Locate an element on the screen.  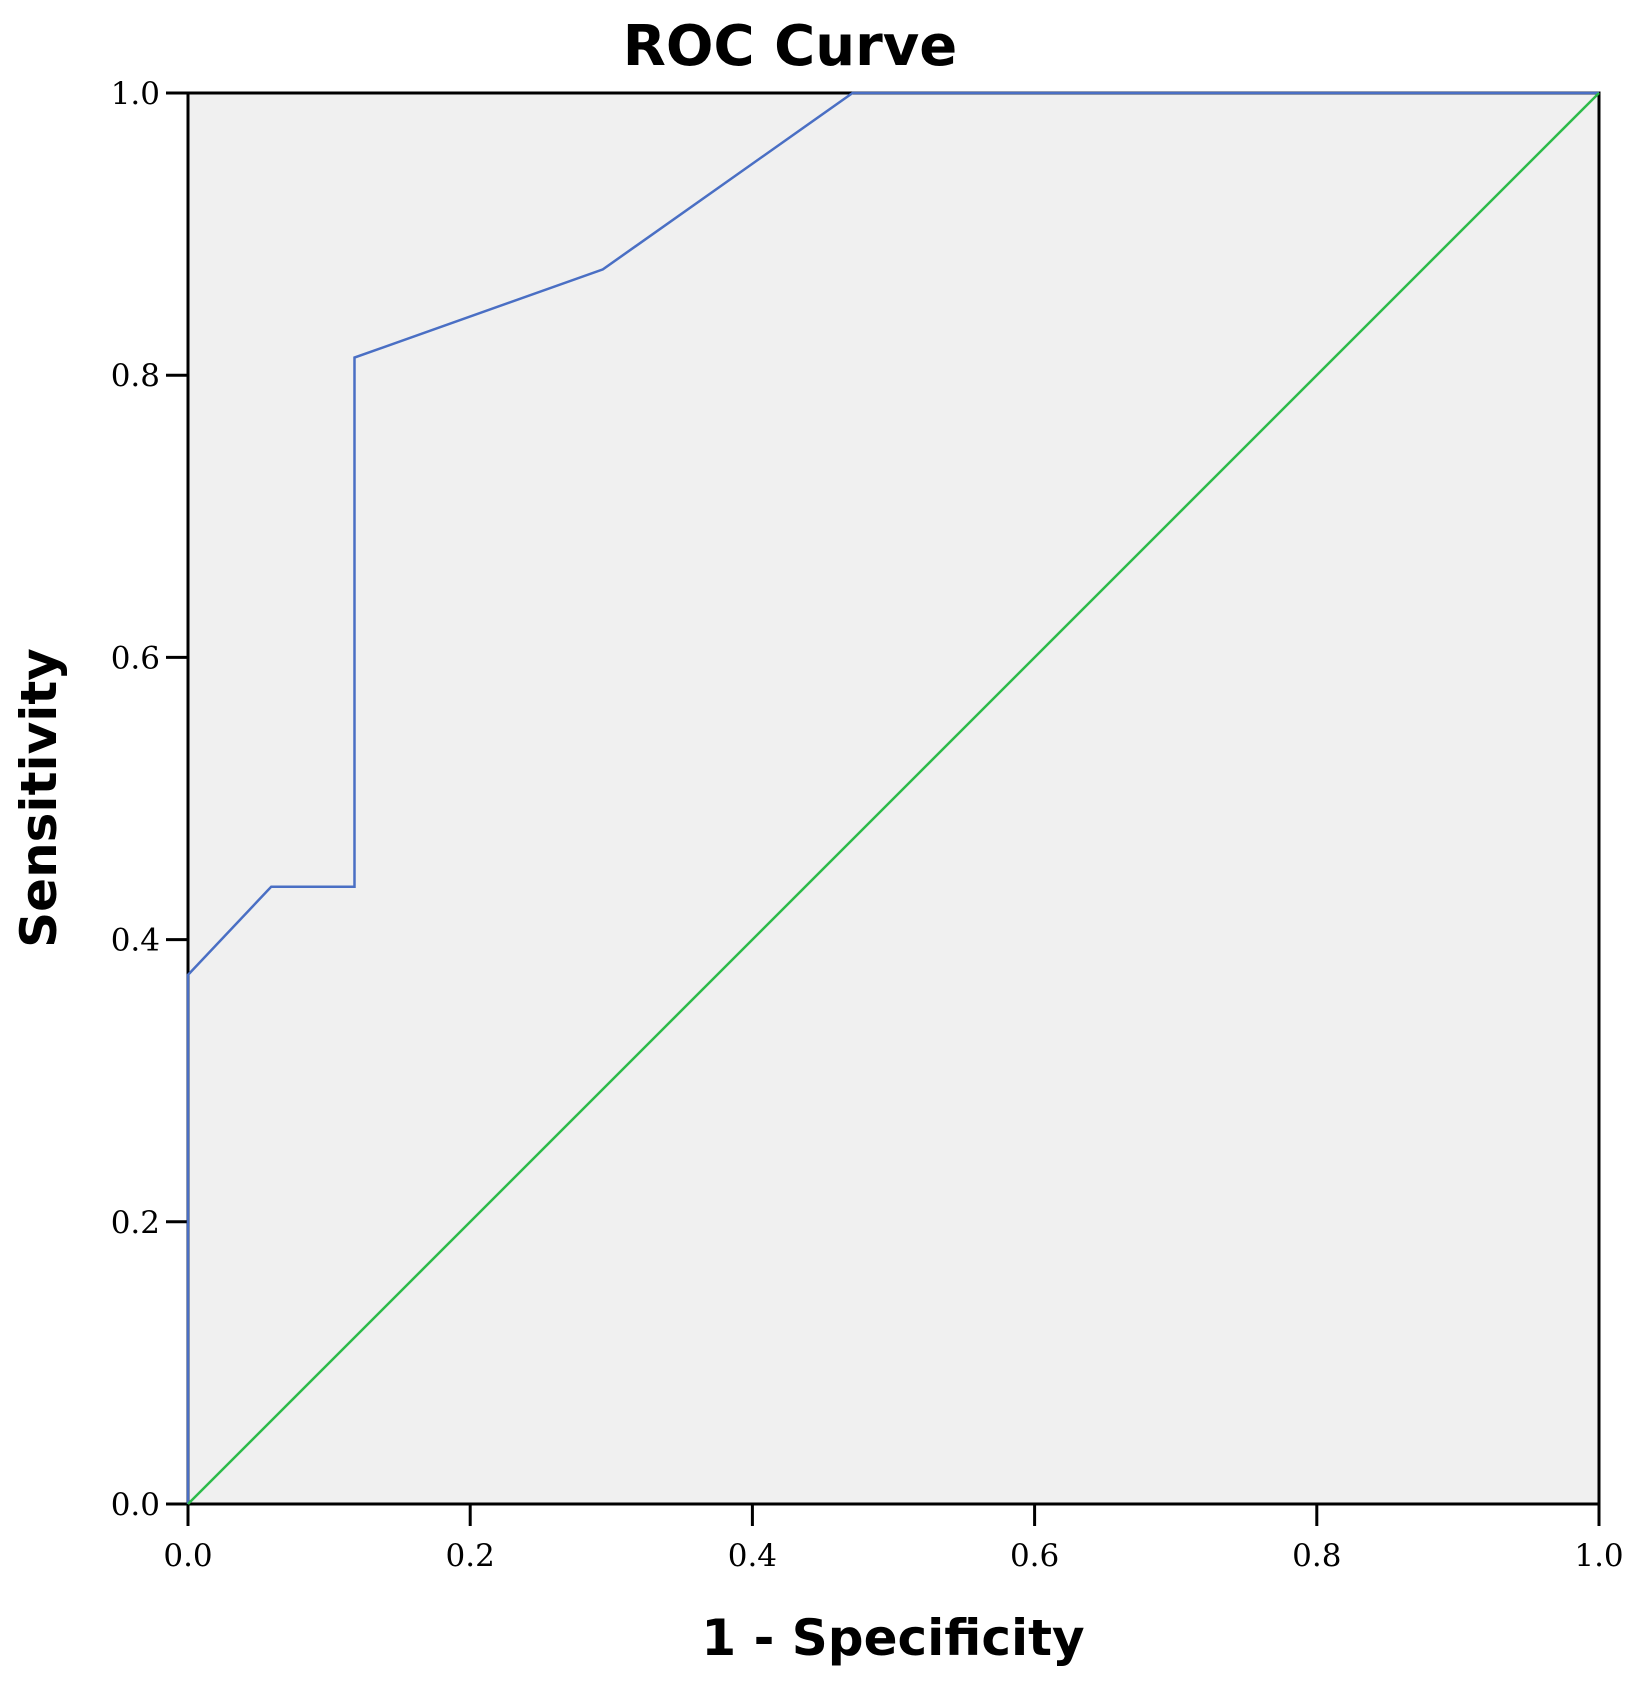
x-tick-label: 0.2 is located at coordinates (470, 1556).